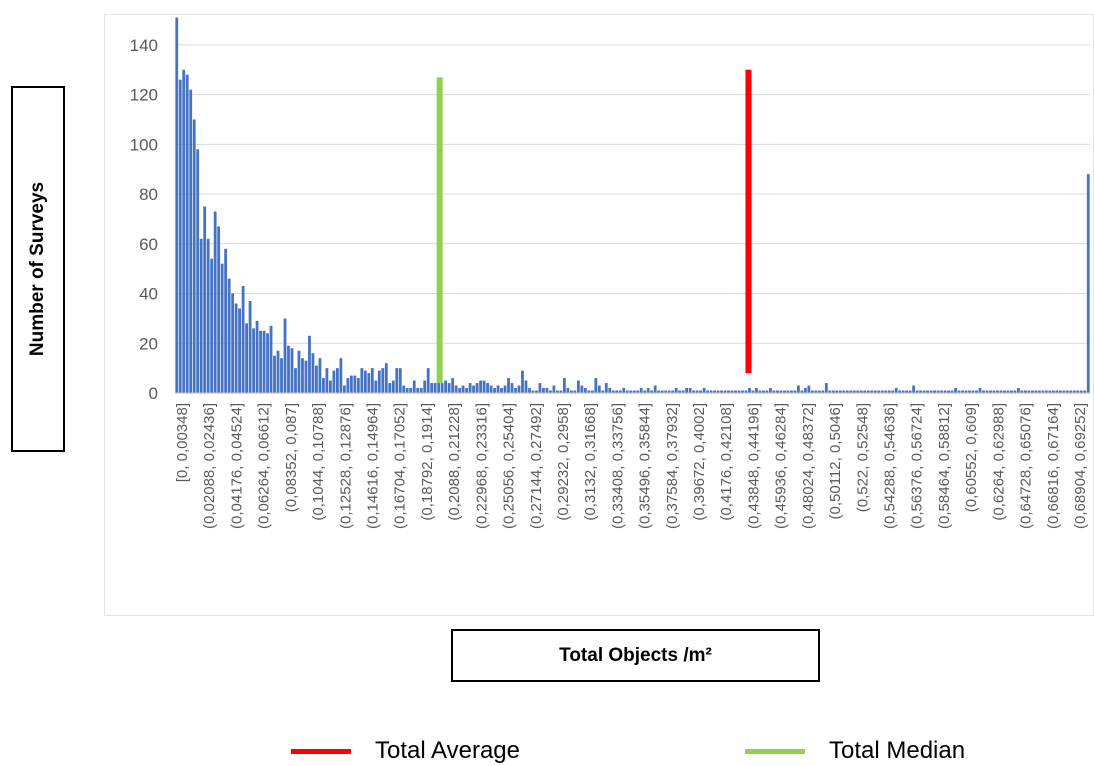  Describe the element at coordinates (897, 750) in the screenshot. I see `legend-label-median: Total Median` at that location.